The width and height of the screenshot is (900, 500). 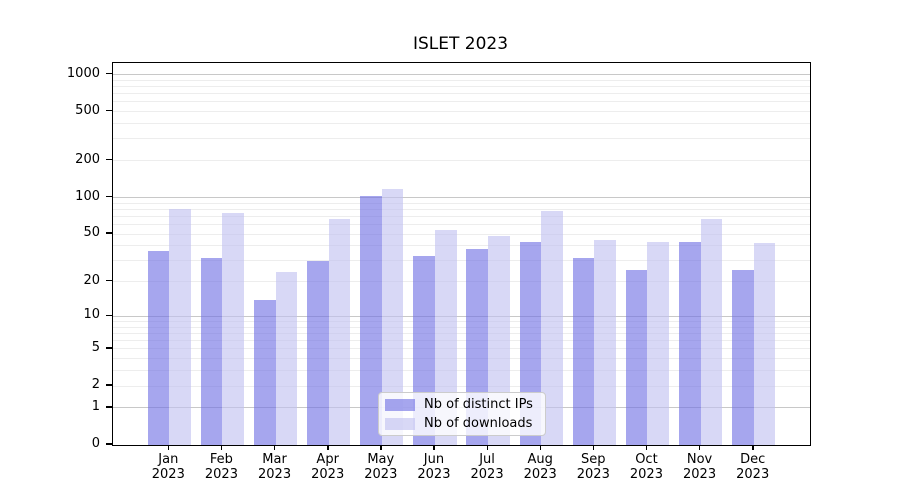 I want to click on x-axis-tick-label: Feb 2023, so click(x=221, y=467).